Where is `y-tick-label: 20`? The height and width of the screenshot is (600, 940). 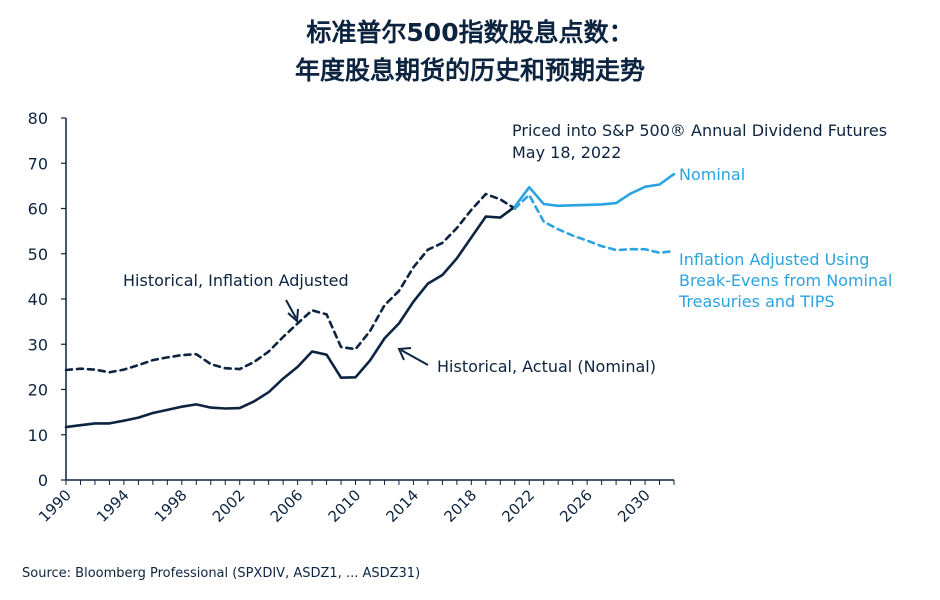
y-tick-label: 20 is located at coordinates (38, 390).